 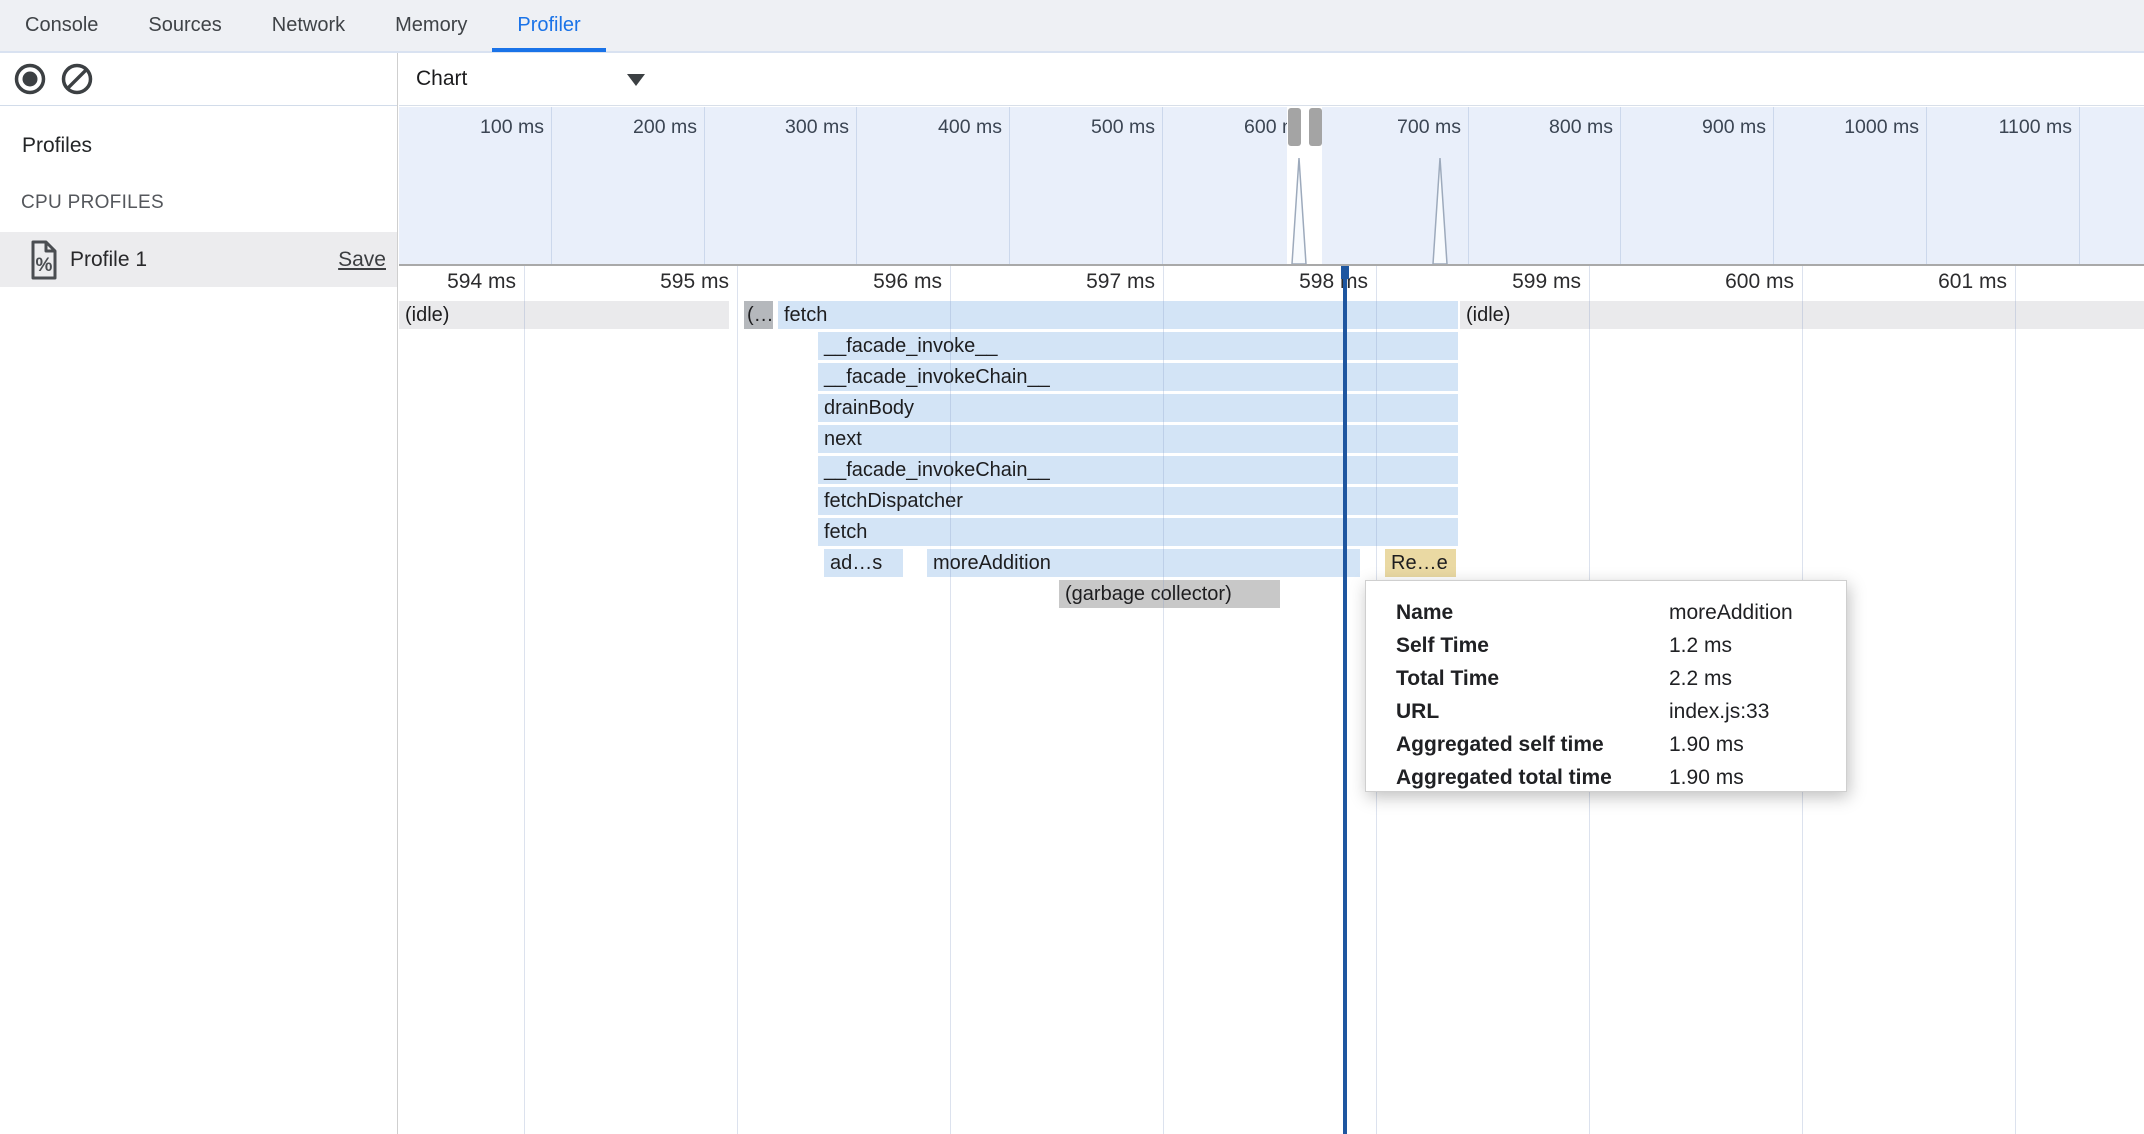 I want to click on tooltip-label: Self Time, so click(x=1442, y=645).